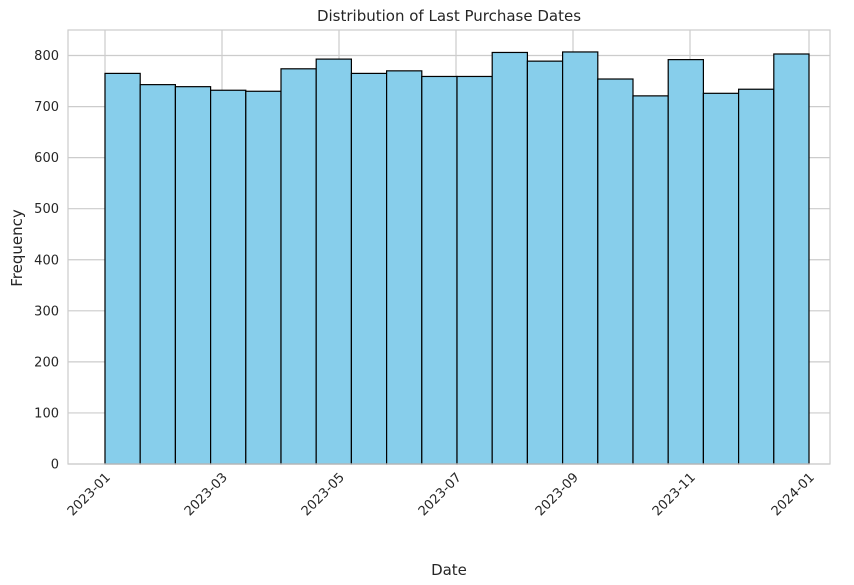  I want to click on y-tick-label: 800, so click(46, 56).